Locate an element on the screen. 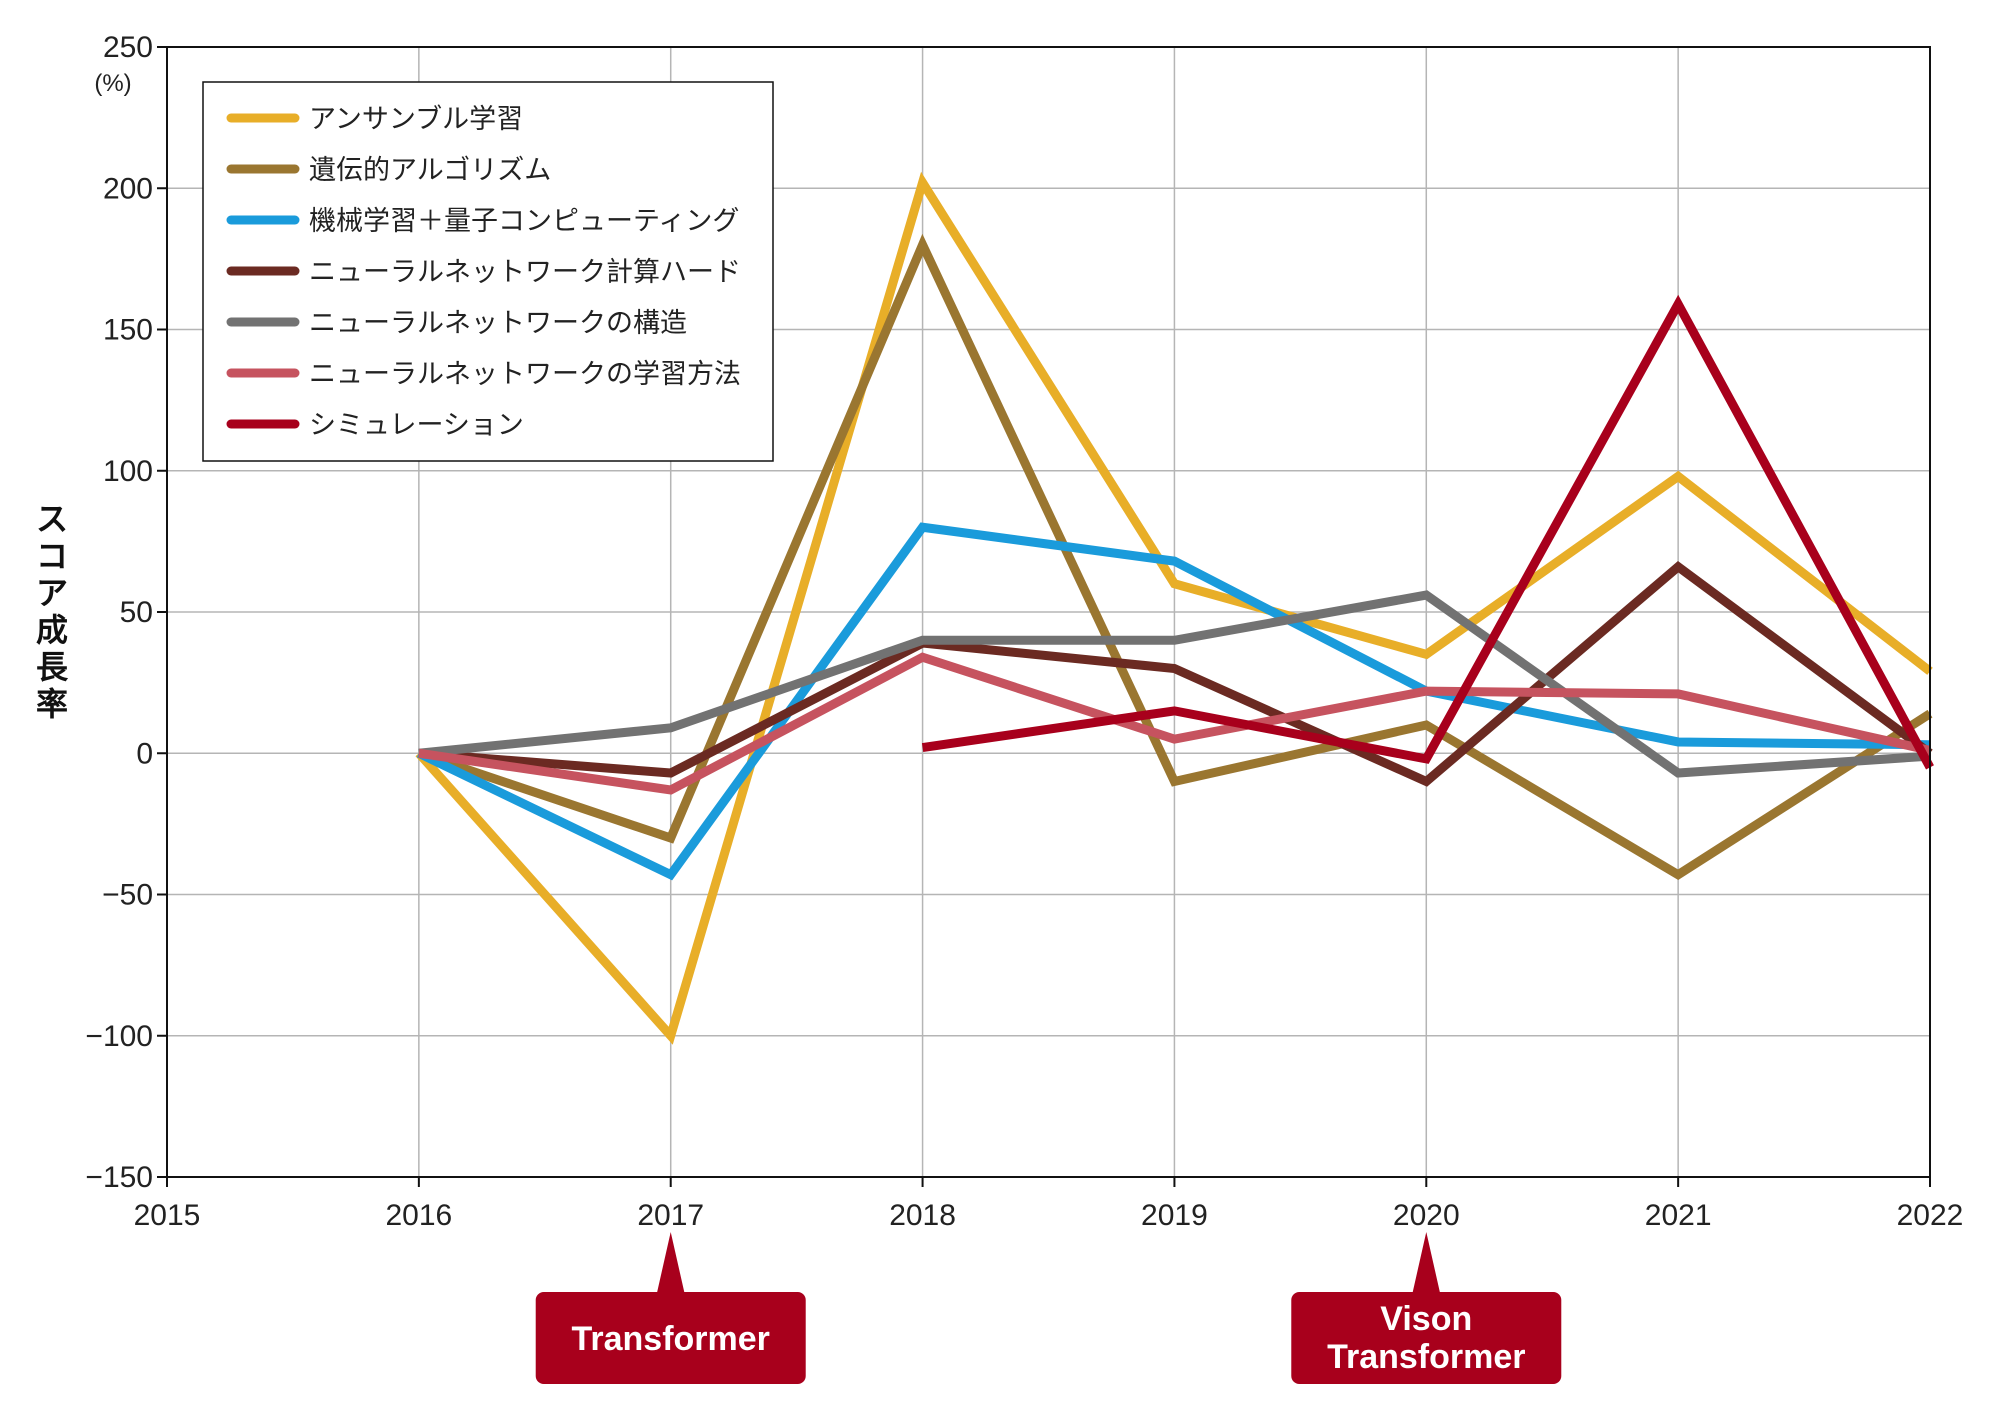 This screenshot has height=1419, width=2000. y-axis-label-char: ア is located at coordinates (52, 593).